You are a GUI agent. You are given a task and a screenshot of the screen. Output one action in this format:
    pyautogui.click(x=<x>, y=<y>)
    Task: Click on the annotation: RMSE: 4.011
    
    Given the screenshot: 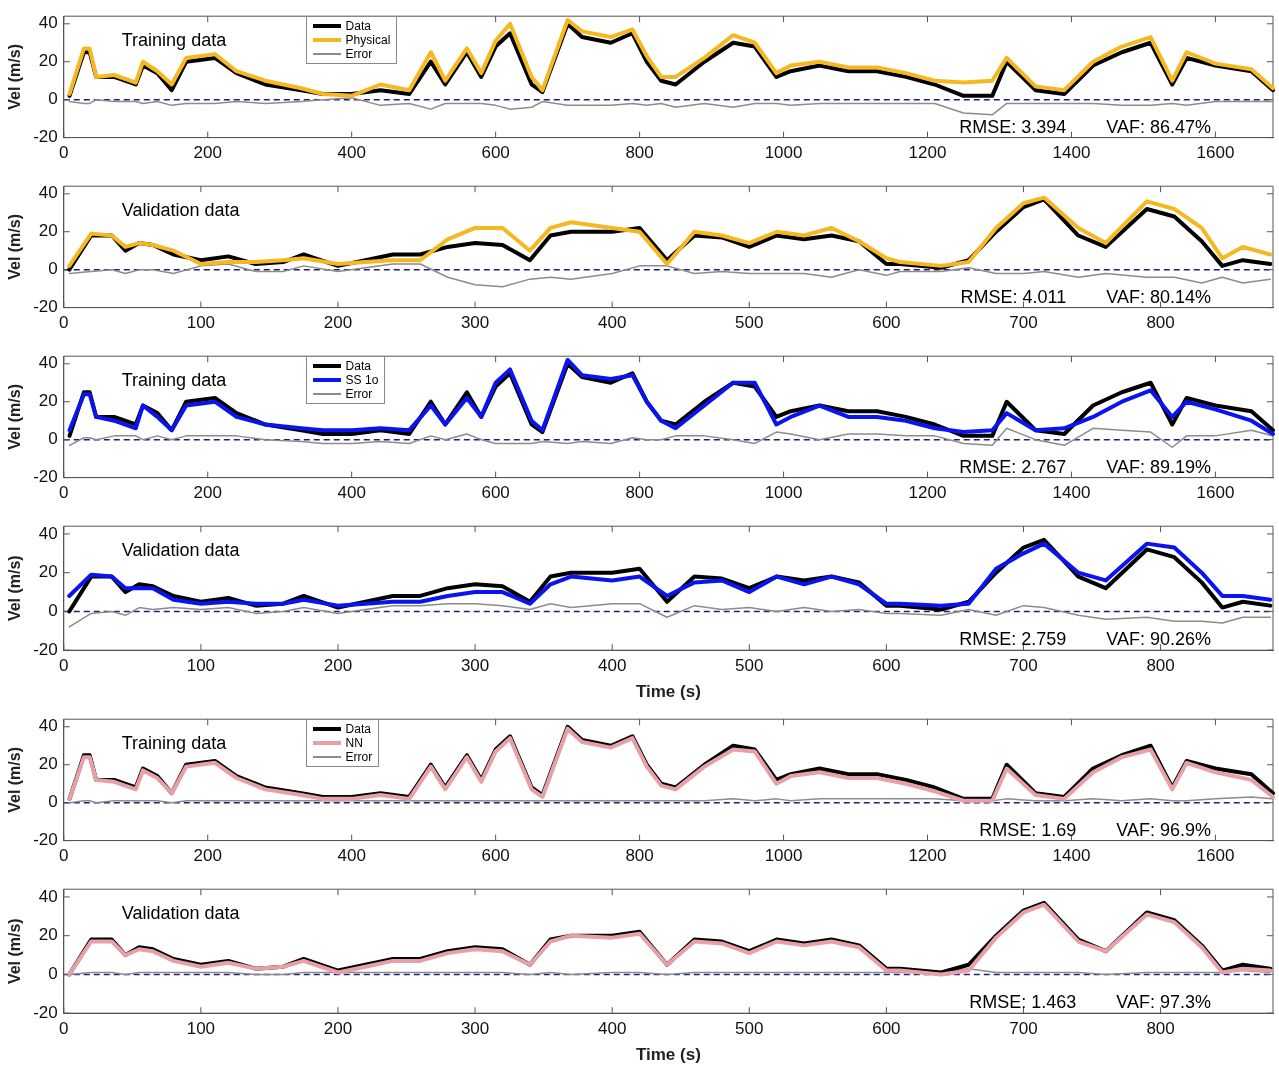 What is the action you would take?
    pyautogui.click(x=1013, y=296)
    